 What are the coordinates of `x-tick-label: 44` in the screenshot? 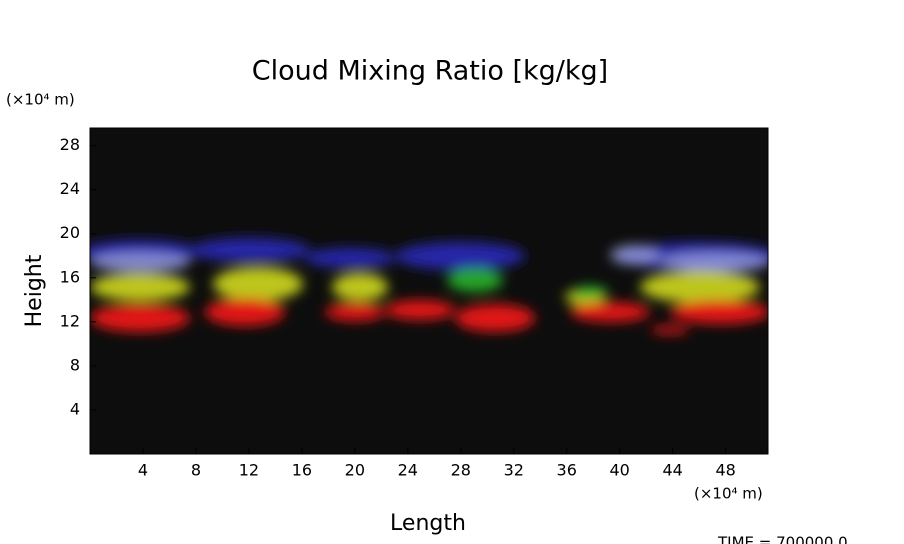 It's located at (672, 470).